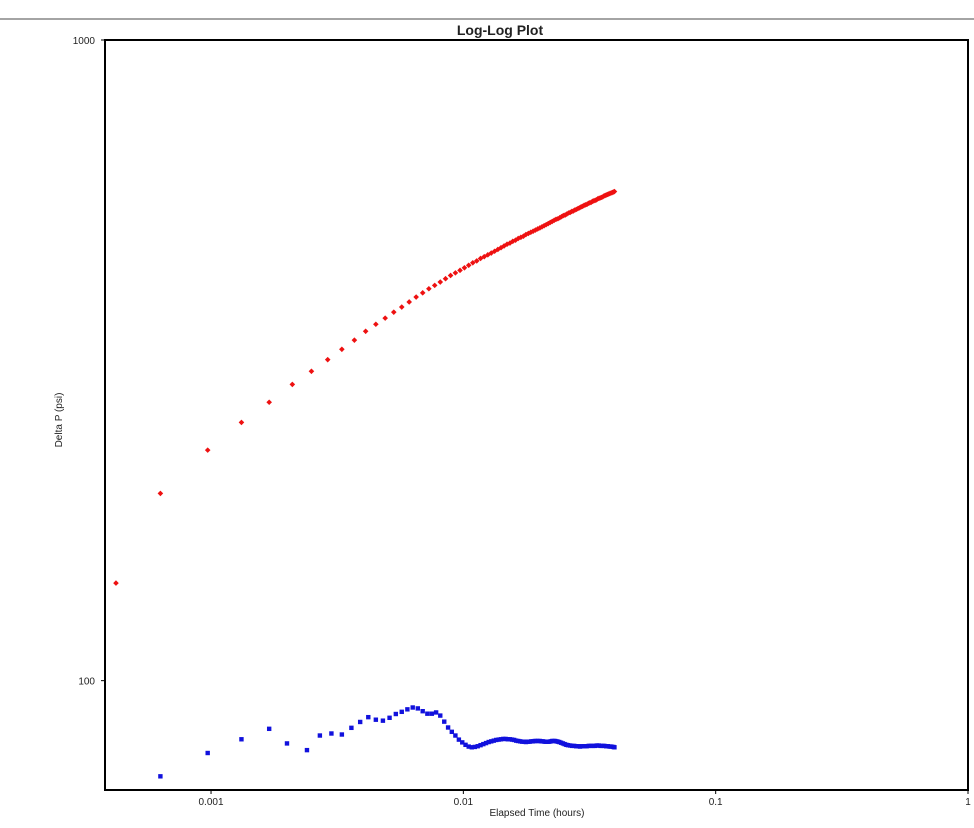  What do you see at coordinates (59, 420) in the screenshot?
I see `y-axis-label: Delta P (psi)` at bounding box center [59, 420].